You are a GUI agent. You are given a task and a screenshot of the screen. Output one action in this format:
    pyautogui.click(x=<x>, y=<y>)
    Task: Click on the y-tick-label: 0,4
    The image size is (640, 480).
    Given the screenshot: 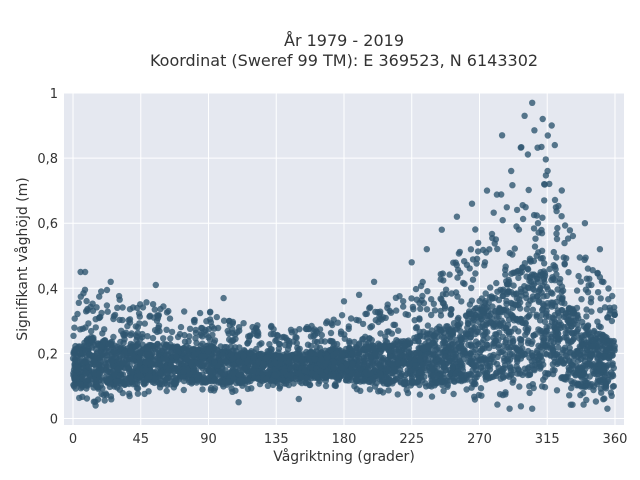 What is the action you would take?
    pyautogui.click(x=47, y=289)
    